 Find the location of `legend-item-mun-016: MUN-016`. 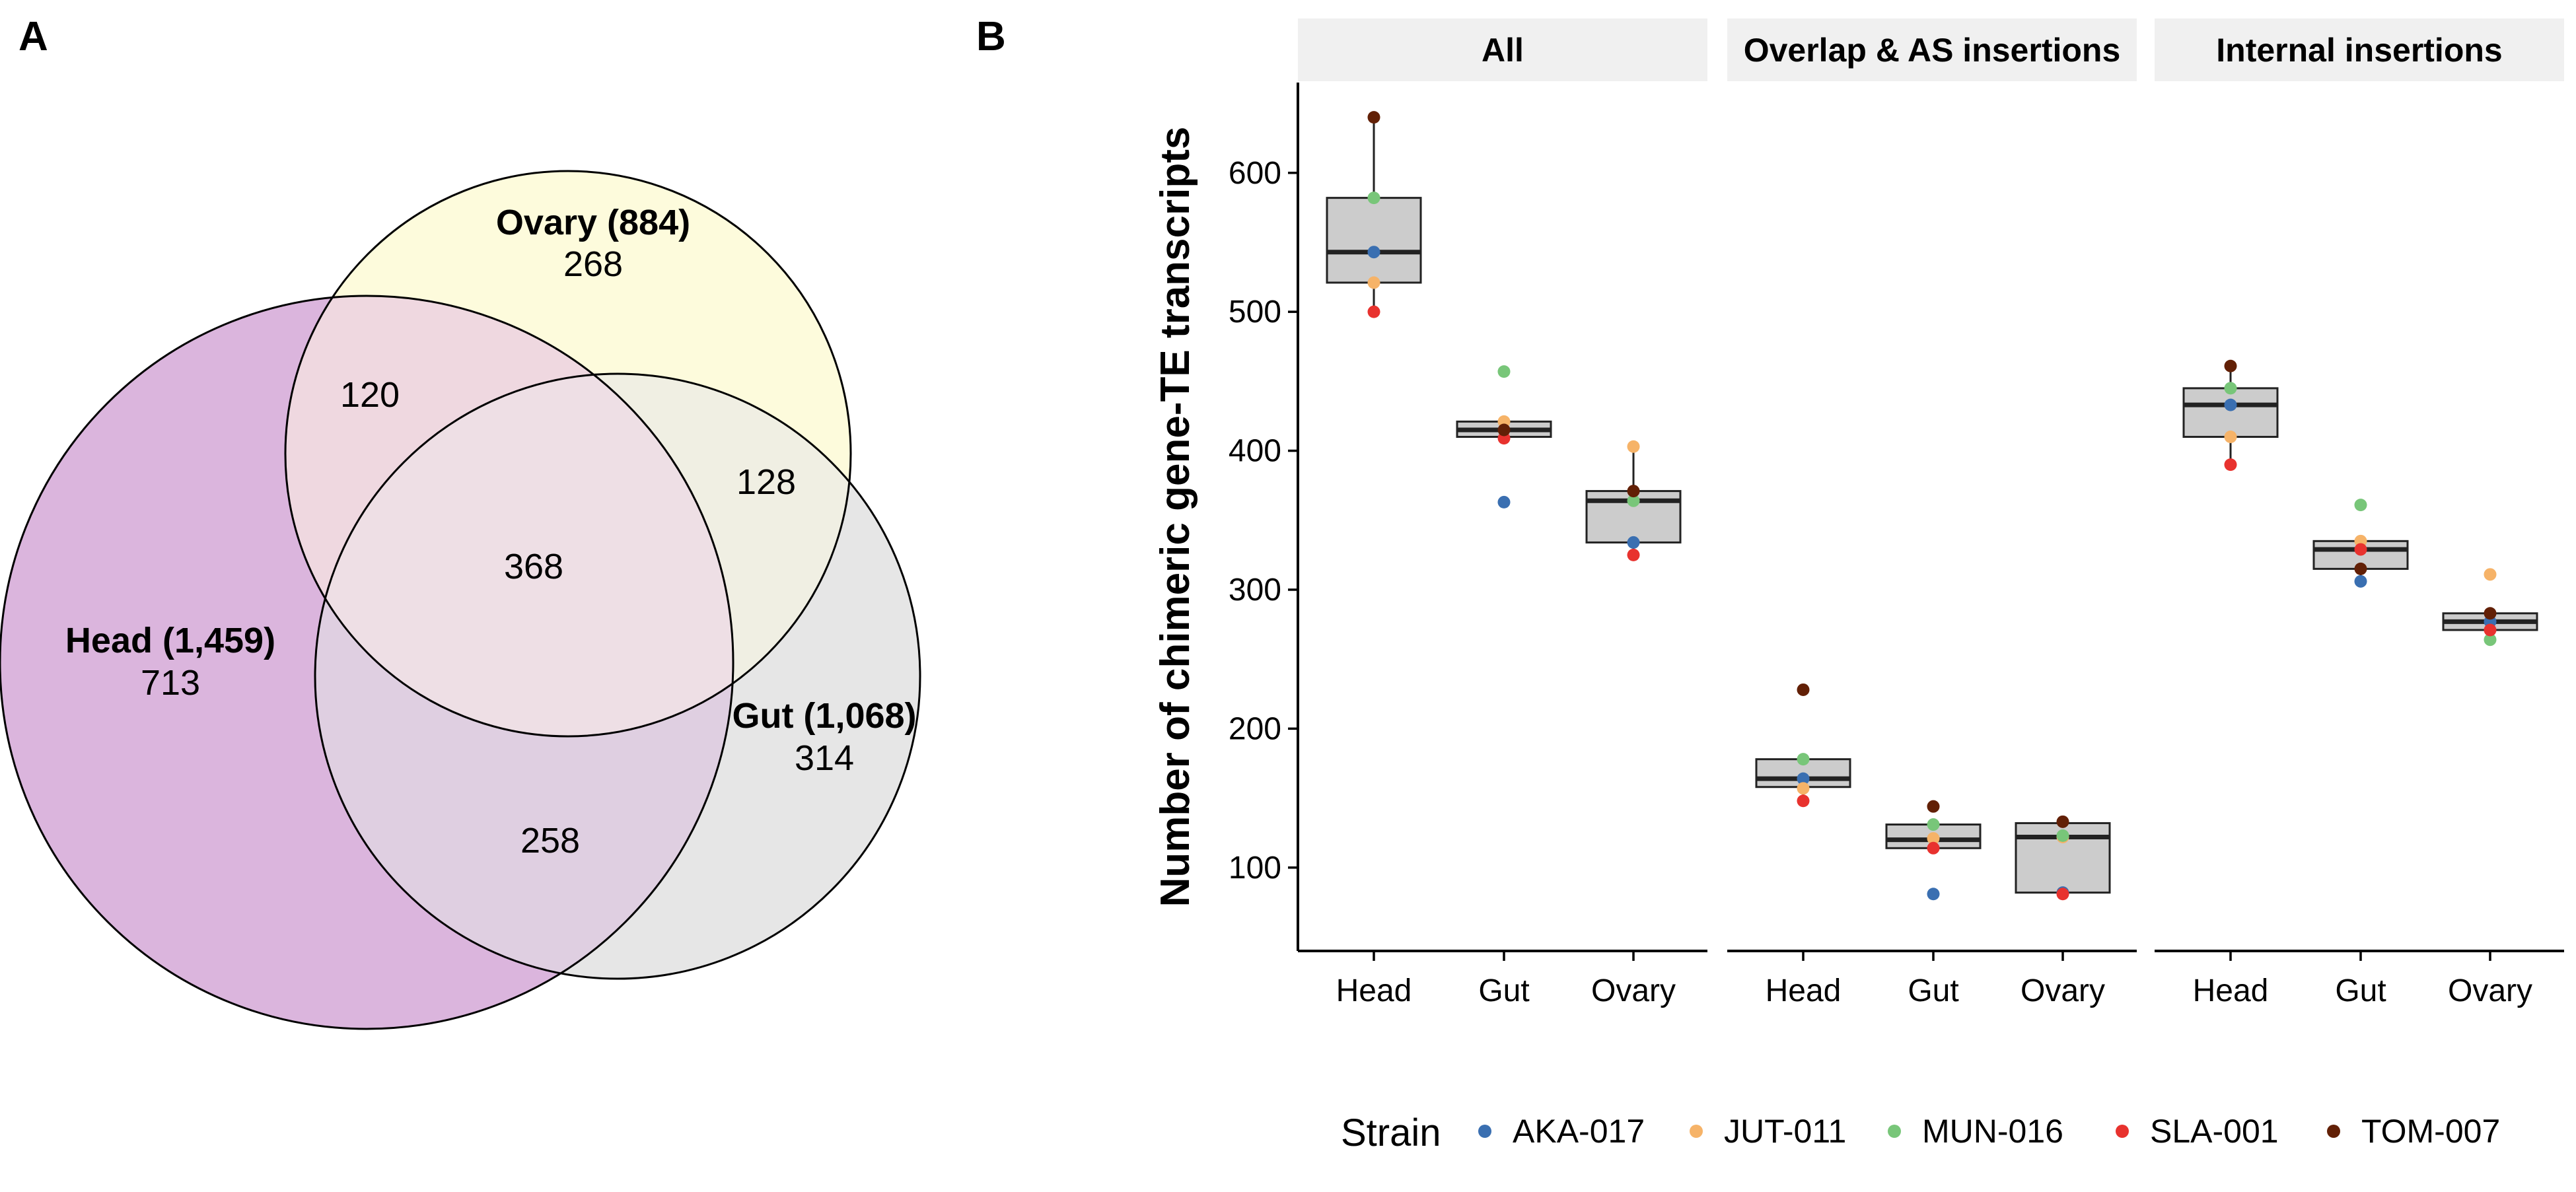

legend-item-mun-016: MUN-016 is located at coordinates (1976, 1131).